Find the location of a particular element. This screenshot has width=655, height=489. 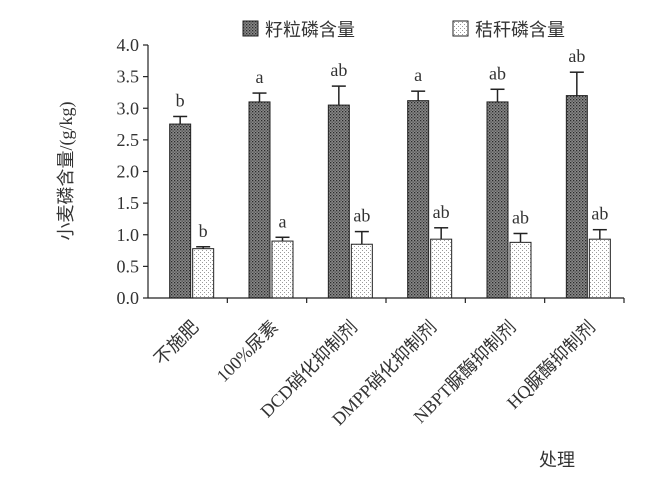

significance-label-series1-0: b is located at coordinates (180, 100).